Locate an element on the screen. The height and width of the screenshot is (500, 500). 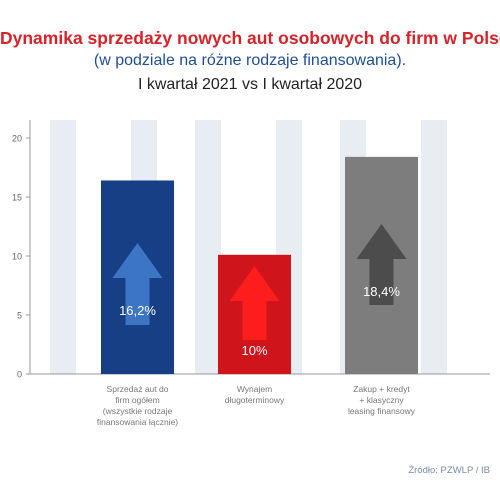
category-label-line: finansowania łącznie) is located at coordinates (137, 422).